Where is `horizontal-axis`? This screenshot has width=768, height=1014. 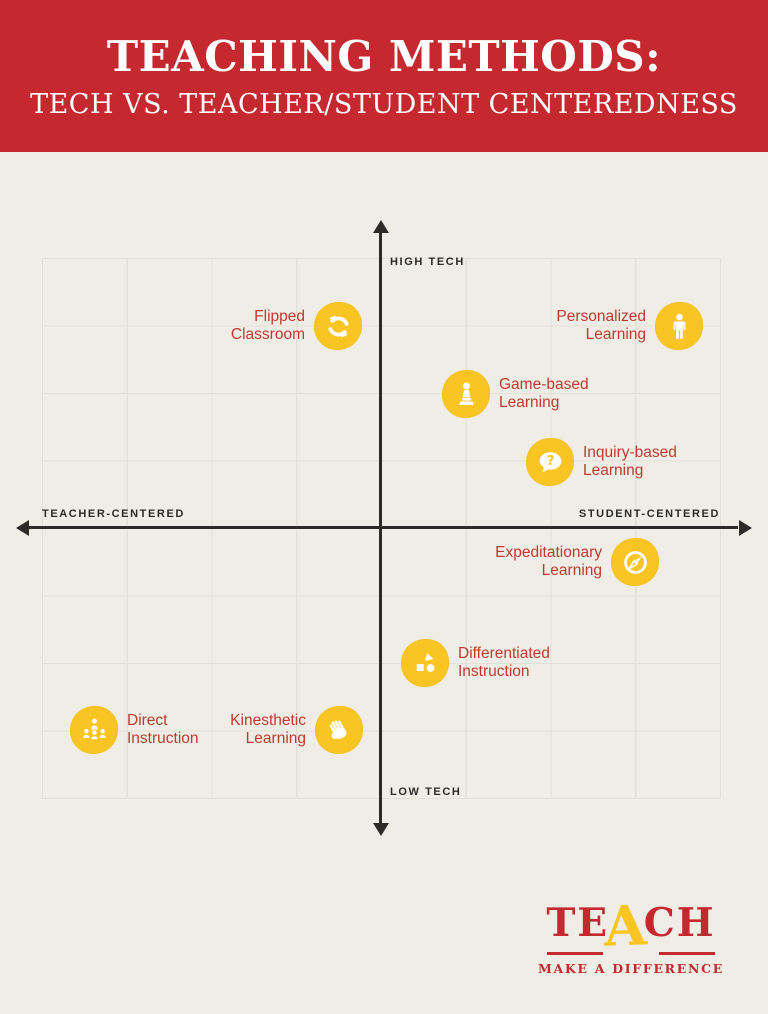
horizontal-axis is located at coordinates (383, 527).